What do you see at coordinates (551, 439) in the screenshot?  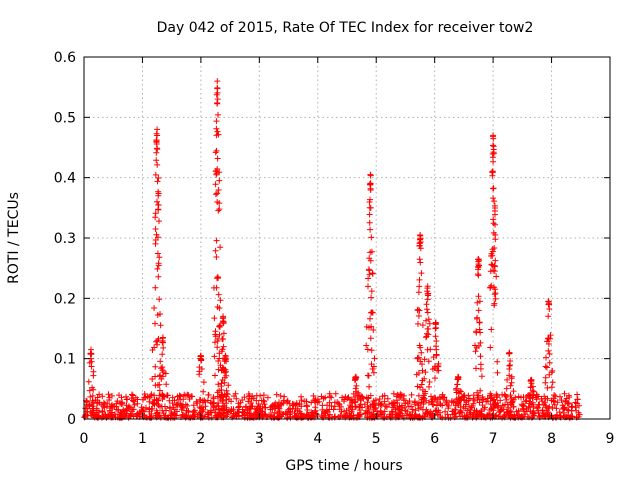 I see `x-tick-label: 8` at bounding box center [551, 439].